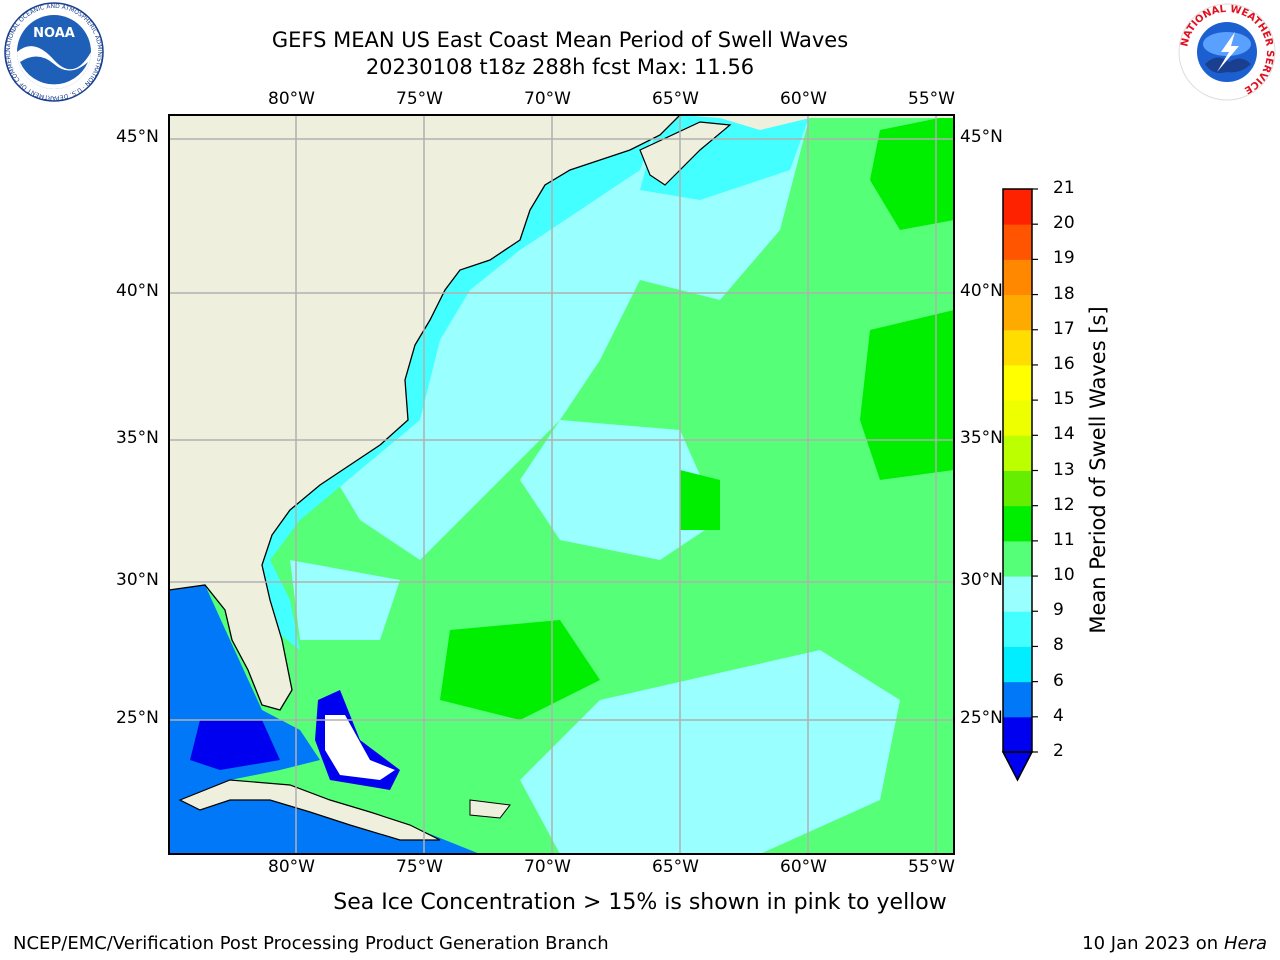  I want to click on field-8-9s-coast, so click(345, 600).